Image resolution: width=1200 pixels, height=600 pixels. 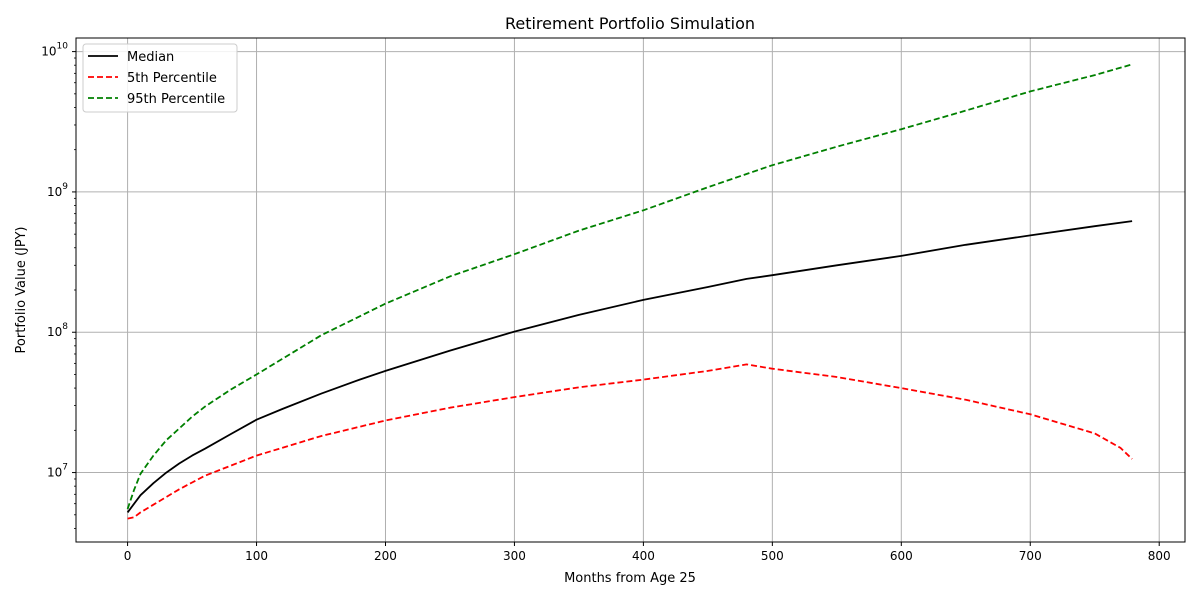 What do you see at coordinates (65, 187) in the screenshot?
I see `y-tick-exponent: 9` at bounding box center [65, 187].